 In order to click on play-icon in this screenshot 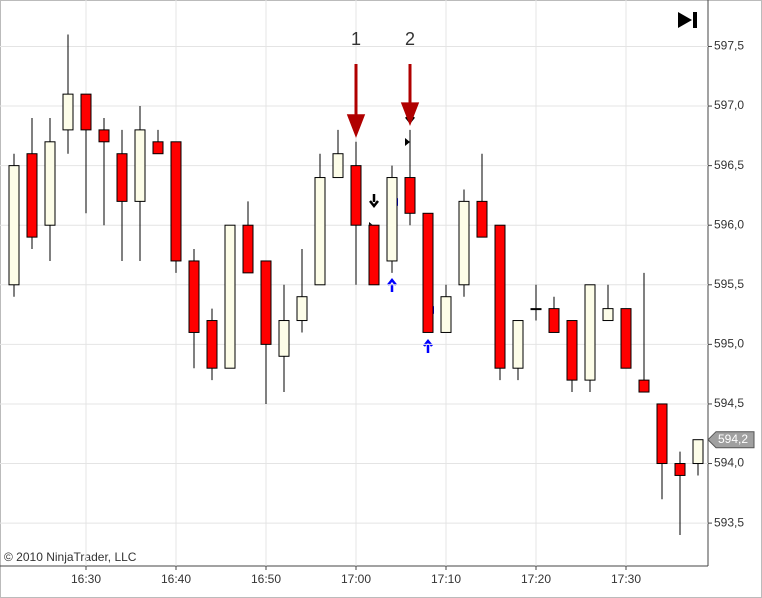, I will do `click(685, 20)`.